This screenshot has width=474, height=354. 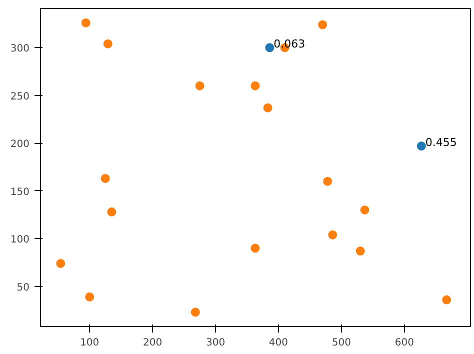 I want to click on annotation: 0.455, so click(x=441, y=143).